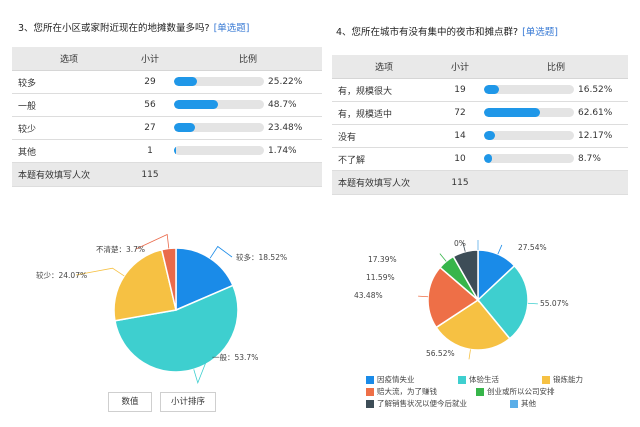  What do you see at coordinates (407, 391) in the screenshot?
I see `legend-label: 赔大流，为了赚钱` at bounding box center [407, 391].